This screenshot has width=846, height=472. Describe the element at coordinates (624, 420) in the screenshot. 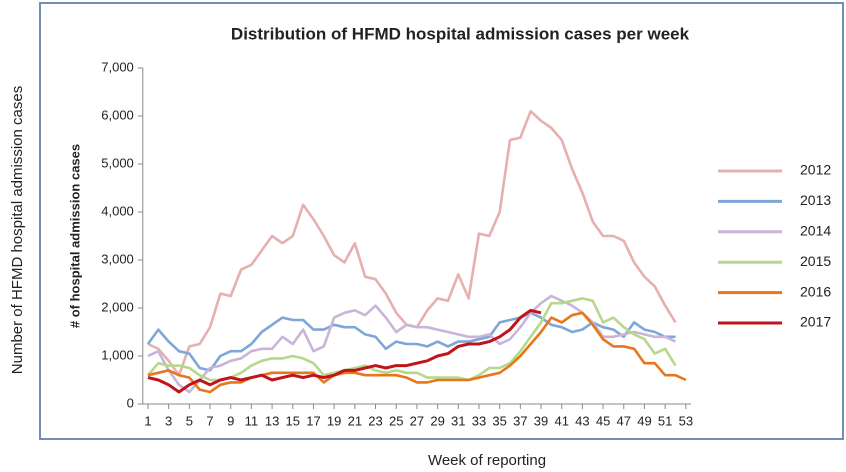

I see `x-tick-label: 47` at that location.